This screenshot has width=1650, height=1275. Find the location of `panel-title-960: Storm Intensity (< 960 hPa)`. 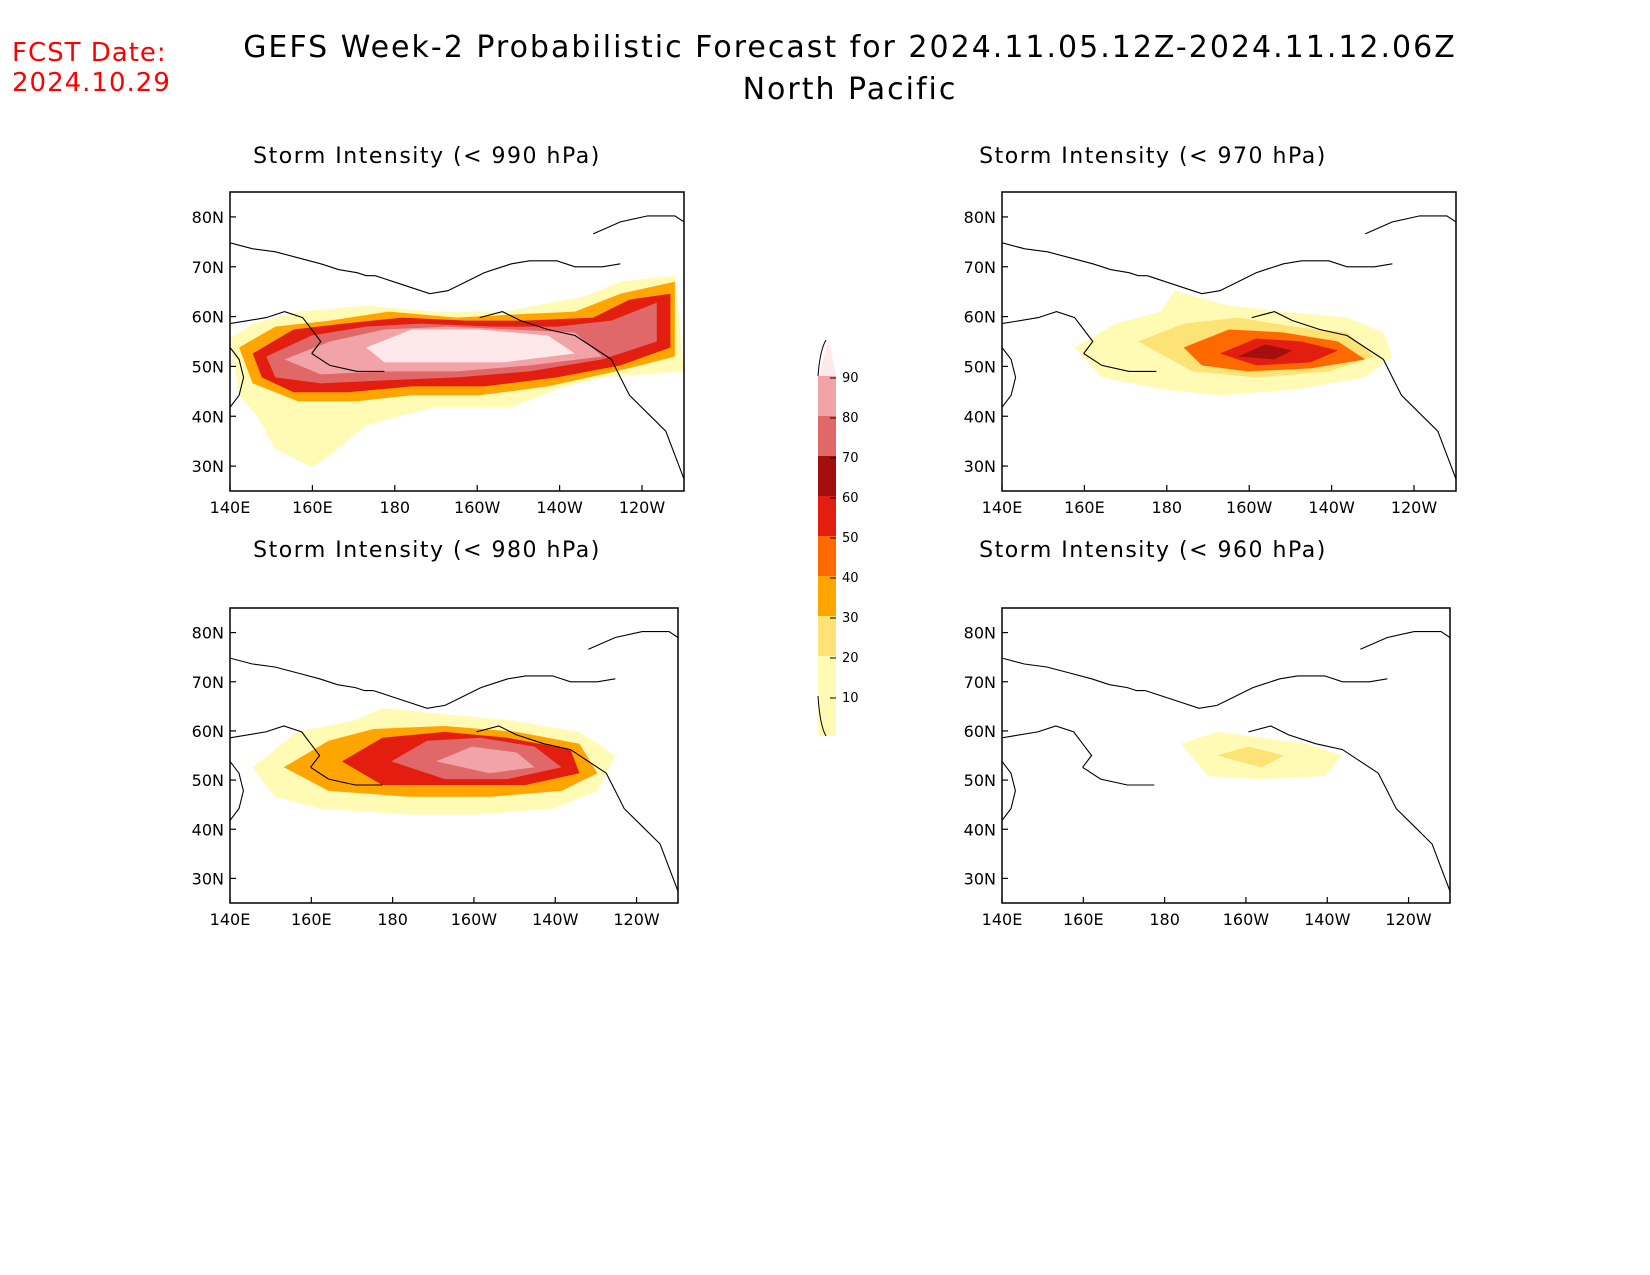

panel-title-960: Storm Intensity (< 960 hPa) is located at coordinates (1153, 550).